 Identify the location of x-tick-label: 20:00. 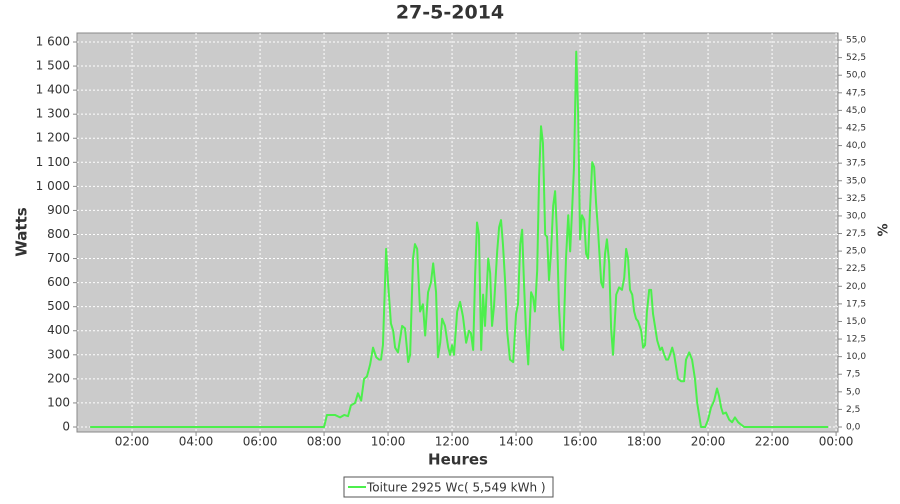
(708, 442).